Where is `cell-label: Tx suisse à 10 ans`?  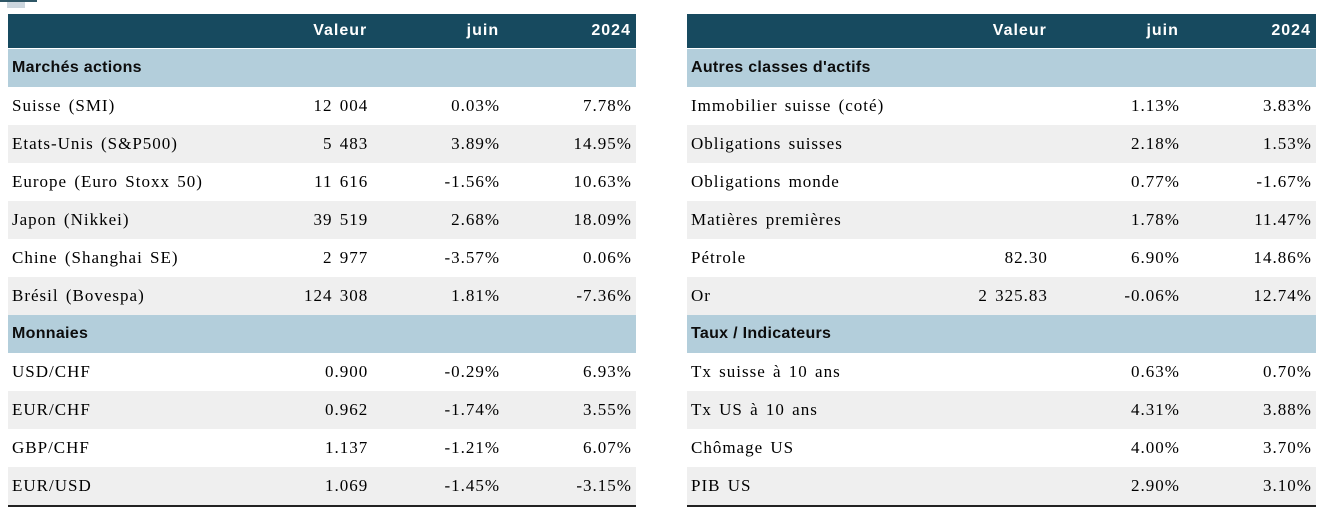 cell-label: Tx suisse à 10 ans is located at coordinates (766, 371).